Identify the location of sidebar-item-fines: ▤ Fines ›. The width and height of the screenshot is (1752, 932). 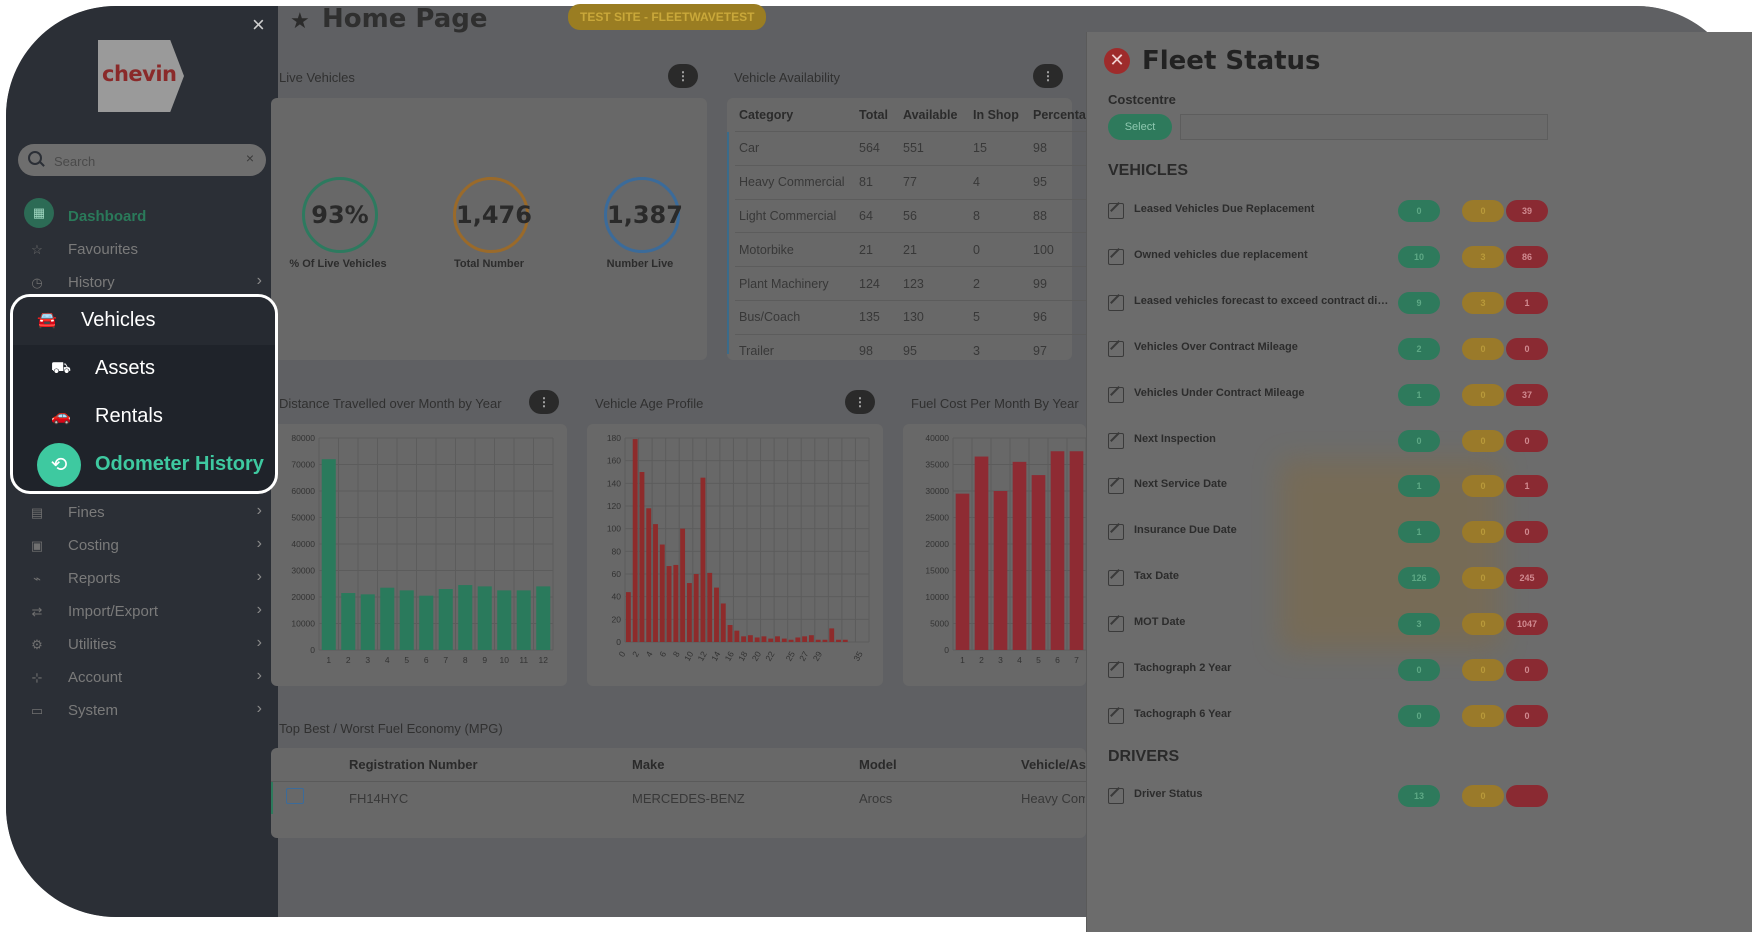
(142, 513).